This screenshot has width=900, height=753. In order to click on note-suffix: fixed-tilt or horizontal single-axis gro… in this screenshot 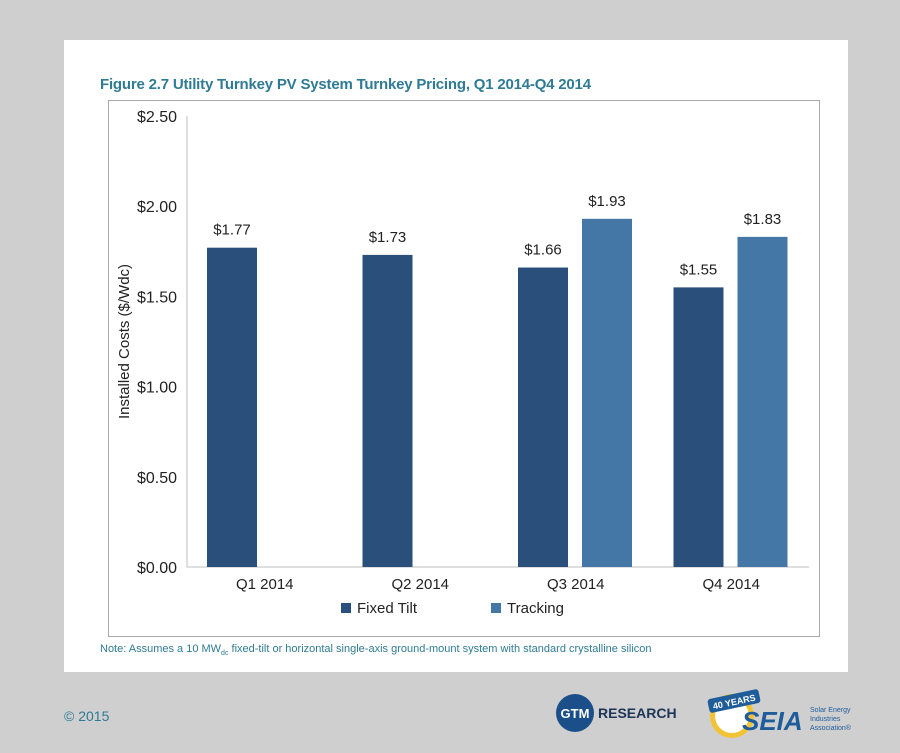, I will do `click(440, 649)`.